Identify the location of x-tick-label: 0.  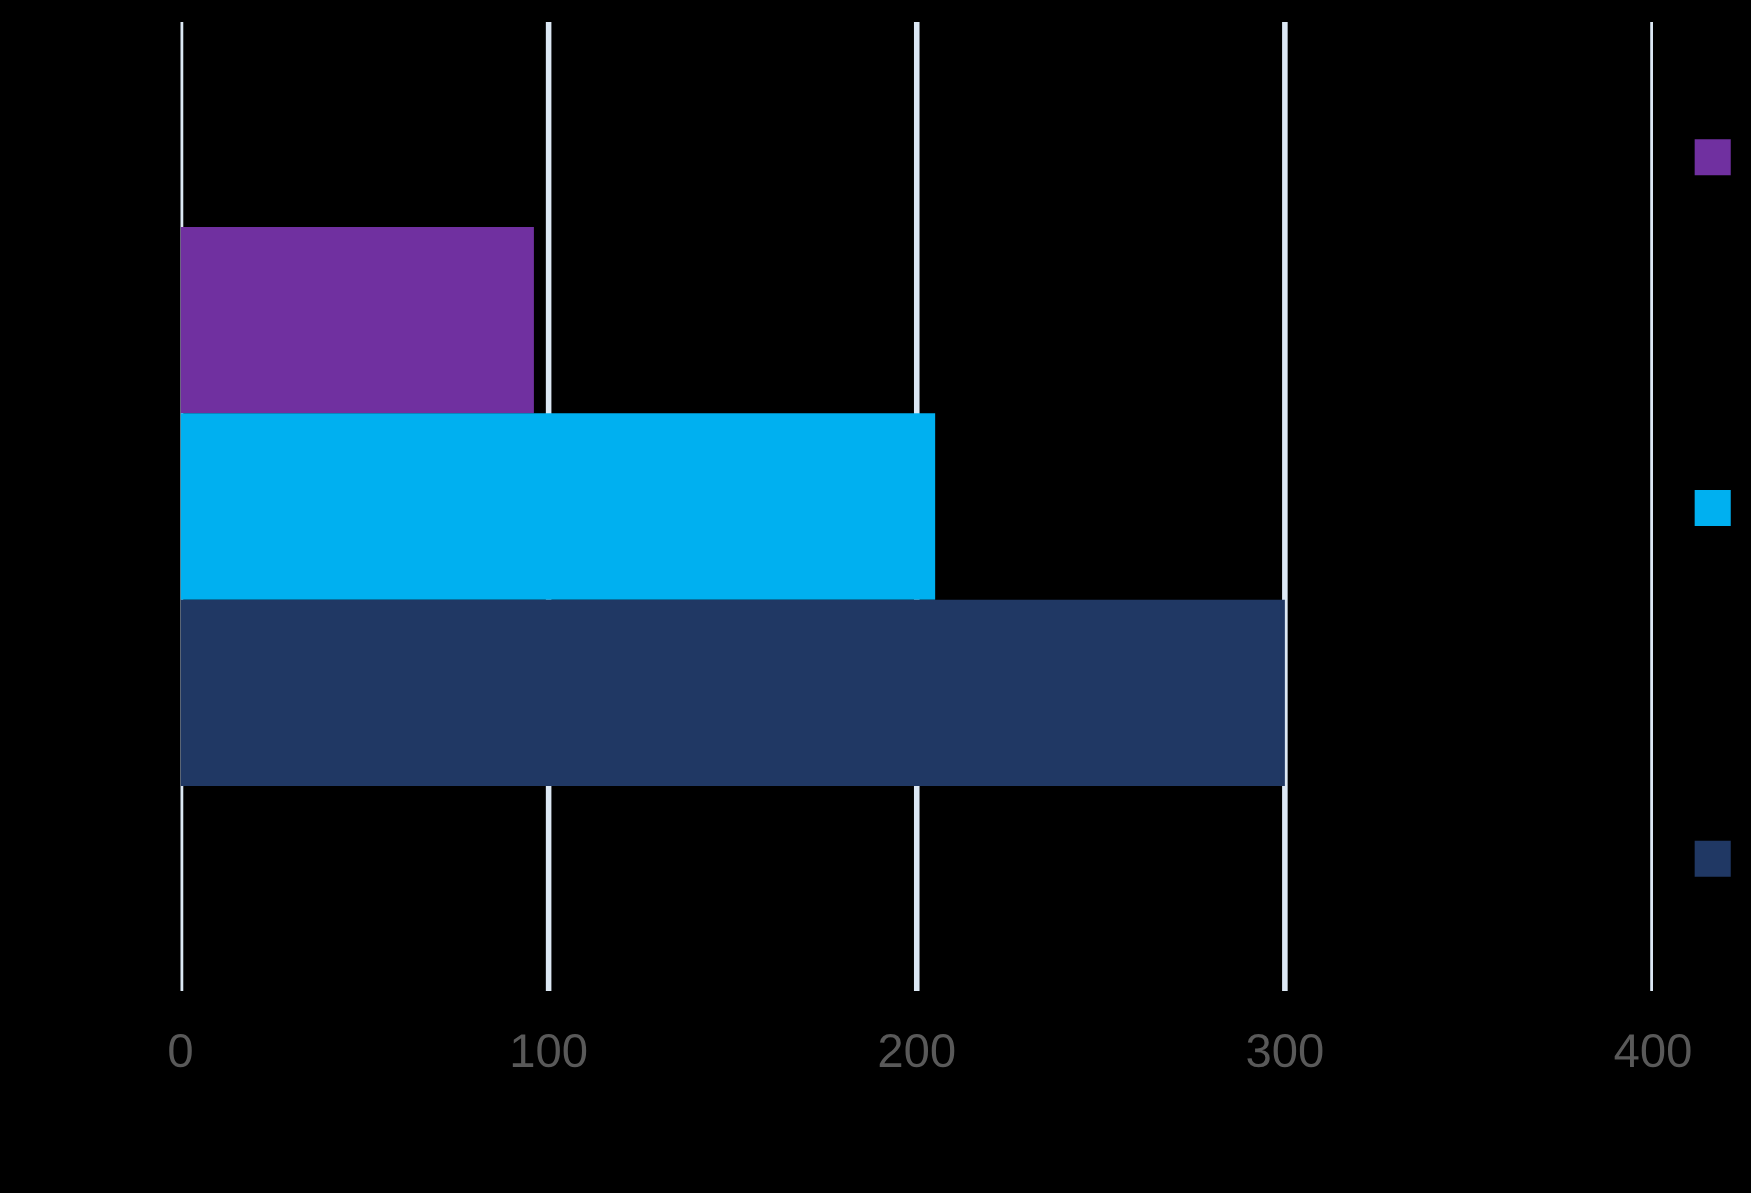
(180, 1050).